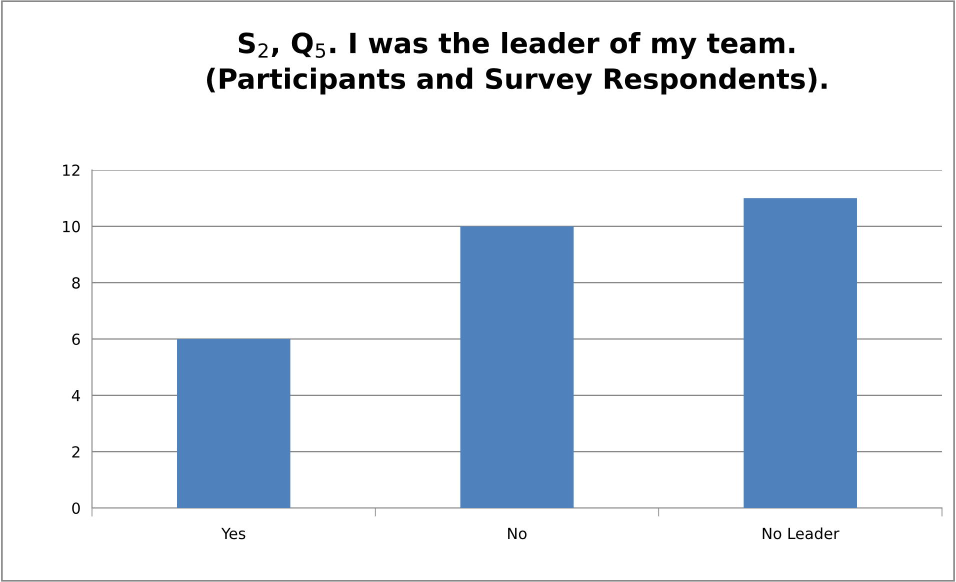 Image resolution: width=956 pixels, height=582 pixels. What do you see at coordinates (71, 170) in the screenshot?
I see `y-tick-label: 12` at bounding box center [71, 170].